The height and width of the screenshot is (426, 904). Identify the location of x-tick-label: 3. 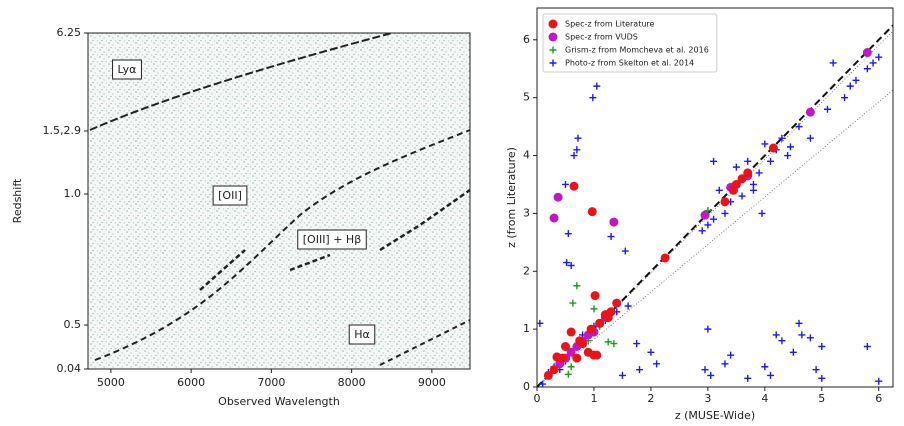
(707, 398).